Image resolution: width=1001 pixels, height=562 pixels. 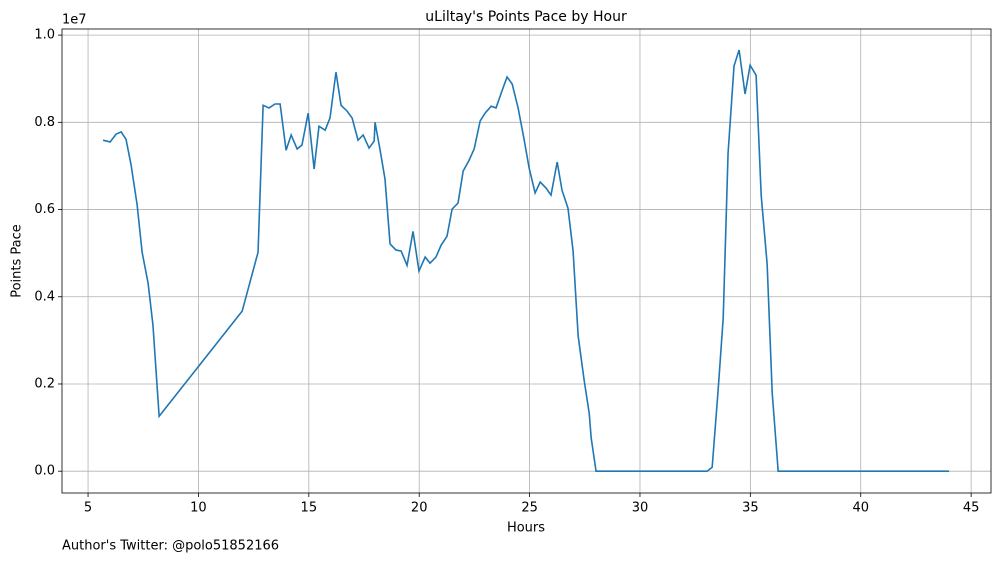 I want to click on y-tick-label: 0.8, so click(x=44, y=122).